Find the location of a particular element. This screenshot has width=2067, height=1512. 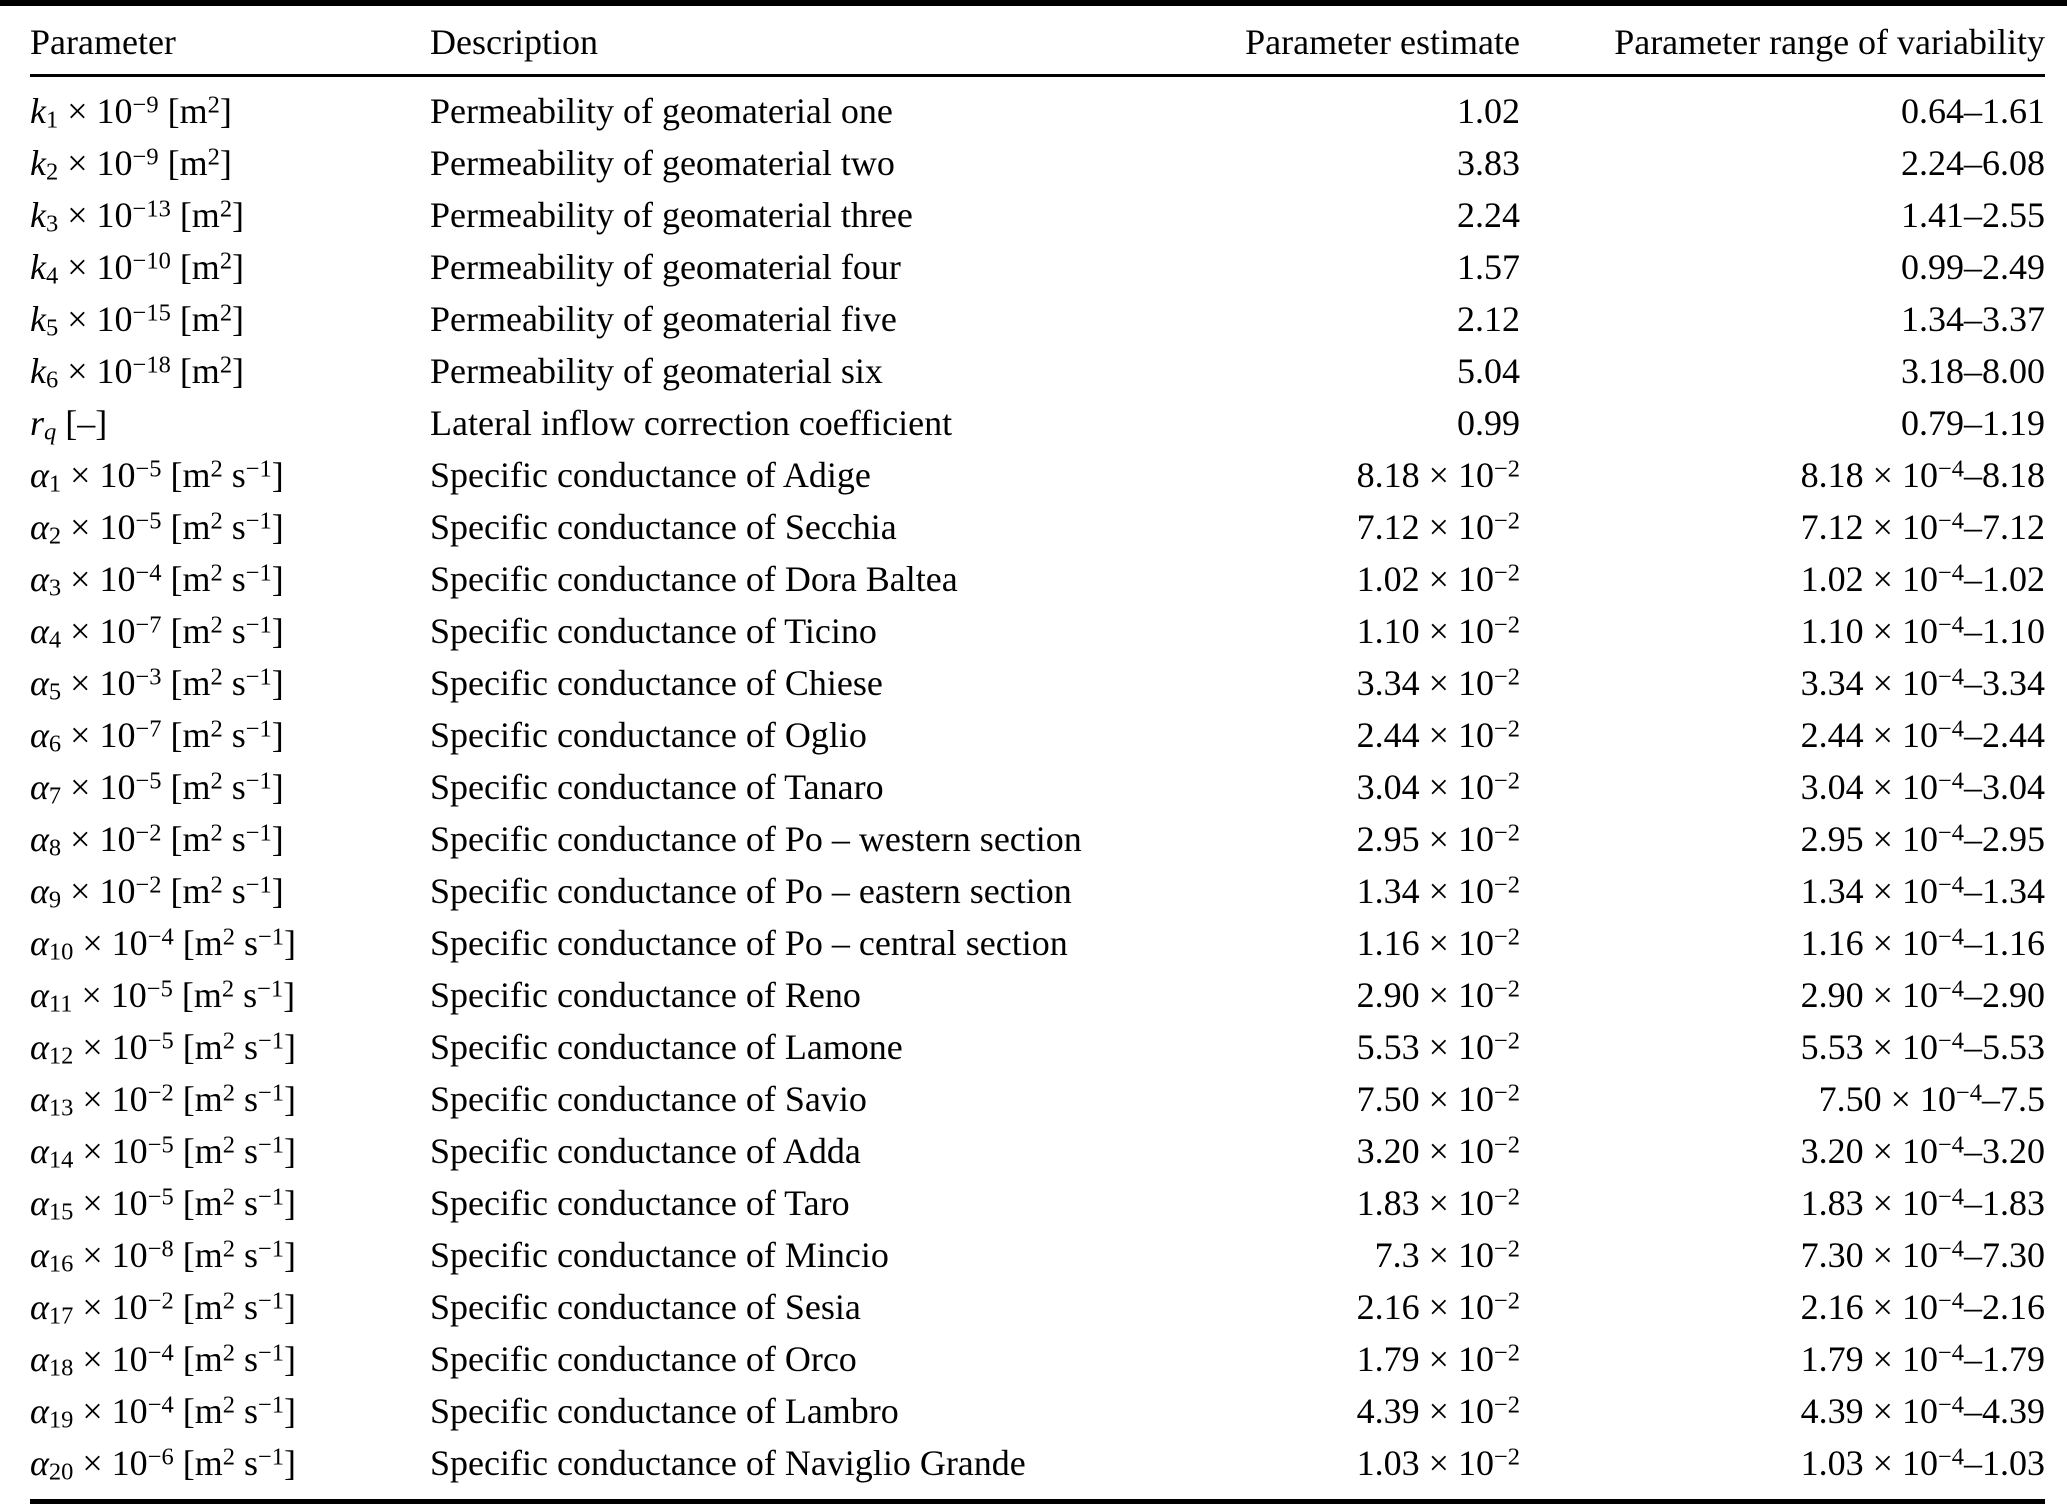

range-cell: 1.83 × 10−4–1.83 is located at coordinates (1922, 1203).